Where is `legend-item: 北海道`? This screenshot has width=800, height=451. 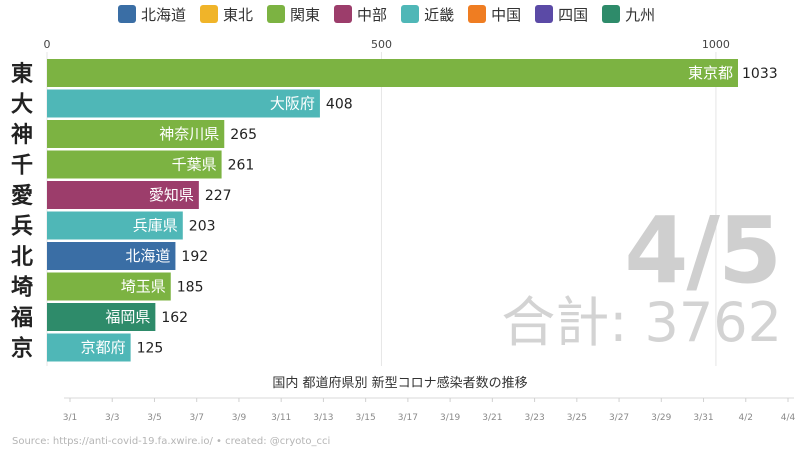 legend-item: 北海道 is located at coordinates (152, 14).